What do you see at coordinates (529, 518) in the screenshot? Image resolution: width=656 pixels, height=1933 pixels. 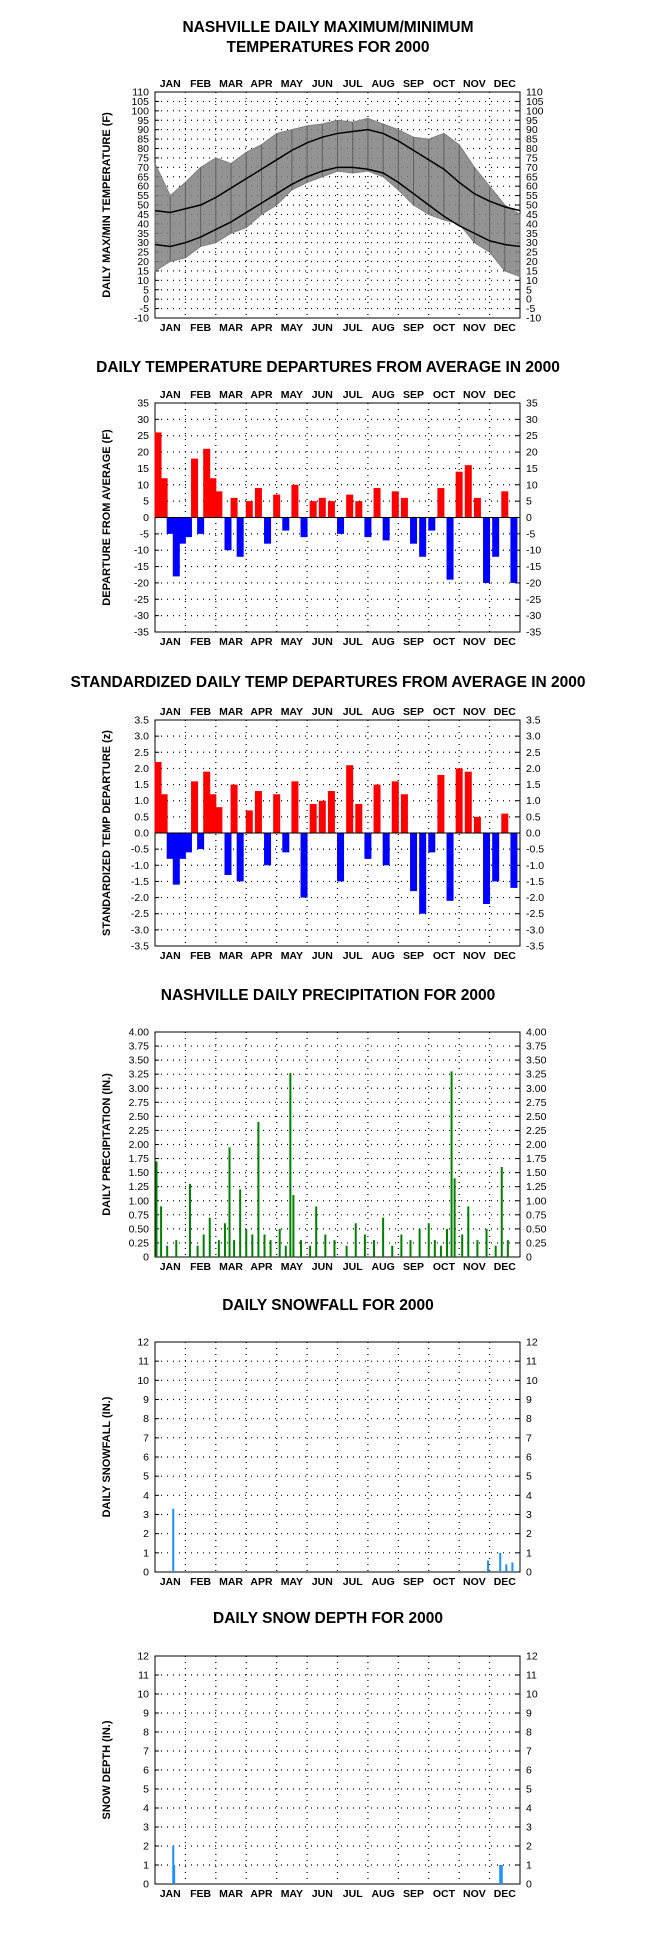 I see `y-tick-label-right: 0` at bounding box center [529, 518].